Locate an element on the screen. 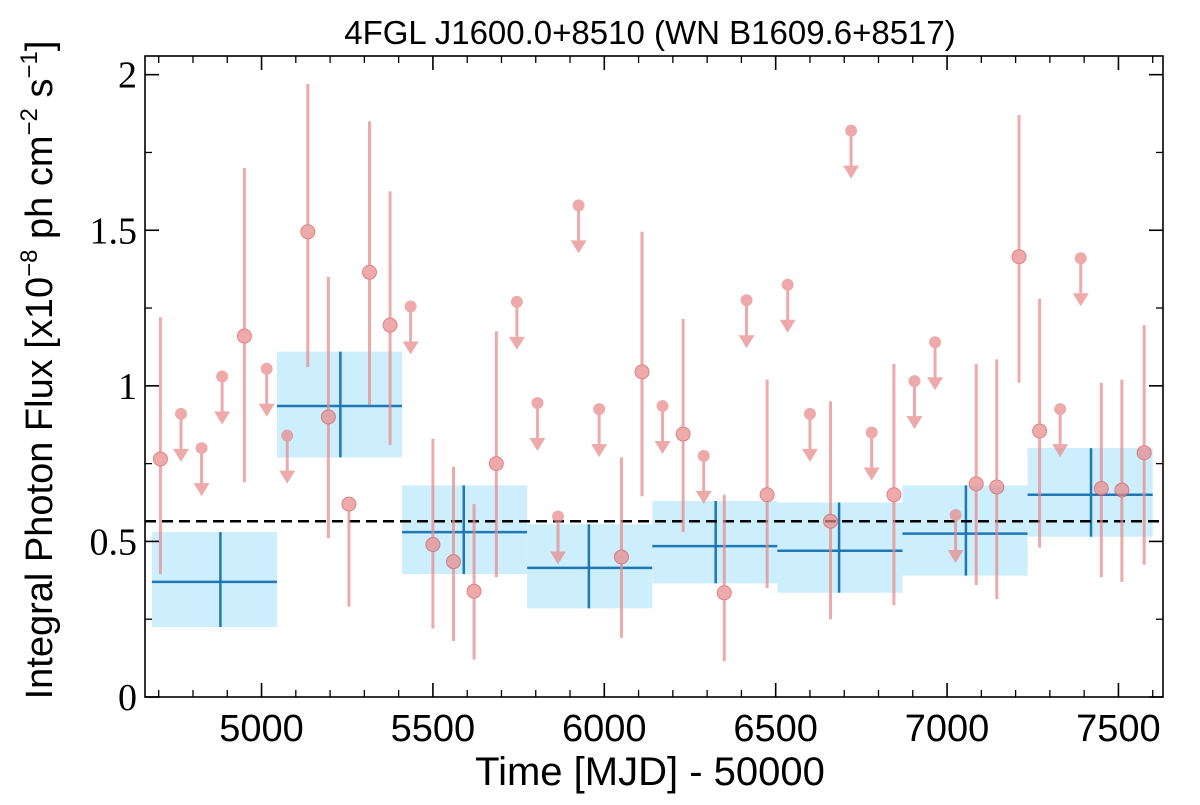 This screenshot has height=805, width=1200. y-tick-label: 0.5 is located at coordinates (114, 542).